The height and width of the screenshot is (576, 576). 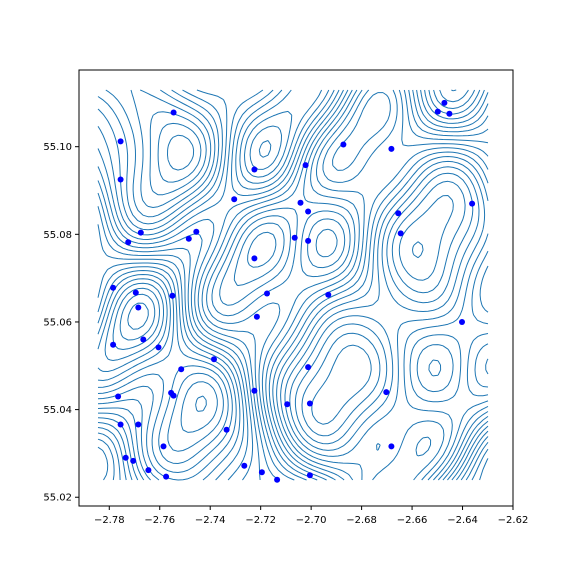 What do you see at coordinates (57, 322) in the screenshot?
I see `y-tick-label: 55.06` at bounding box center [57, 322].